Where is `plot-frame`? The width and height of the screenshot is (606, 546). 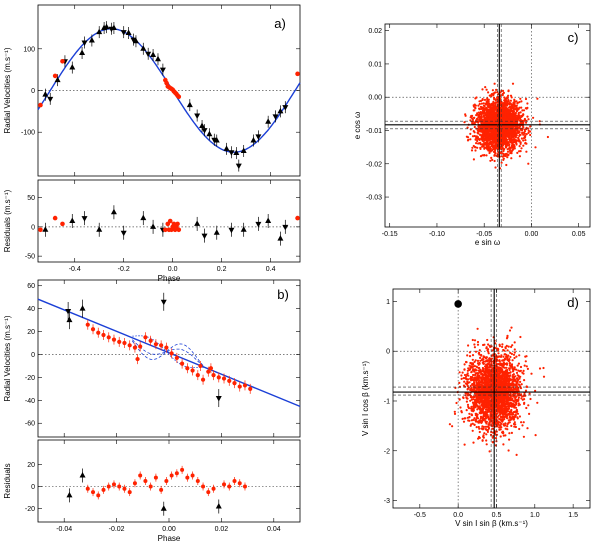
plot-frame is located at coordinates (169, 358).